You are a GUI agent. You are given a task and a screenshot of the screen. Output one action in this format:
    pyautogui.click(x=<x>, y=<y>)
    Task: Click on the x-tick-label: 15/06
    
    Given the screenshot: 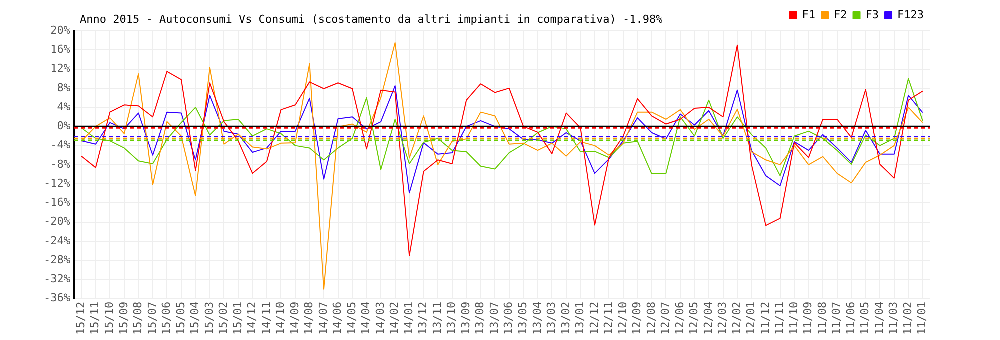 What is the action you would take?
    pyautogui.click(x=167, y=319)
    